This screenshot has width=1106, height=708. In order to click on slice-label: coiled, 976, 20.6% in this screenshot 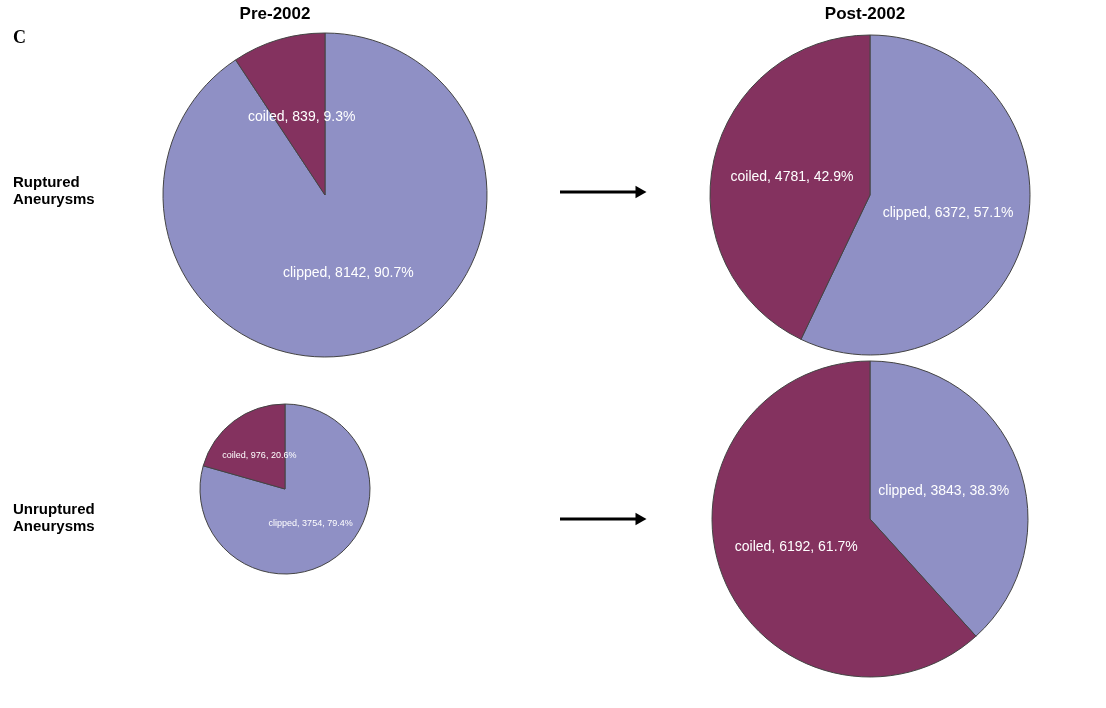, I will do `click(259, 455)`.